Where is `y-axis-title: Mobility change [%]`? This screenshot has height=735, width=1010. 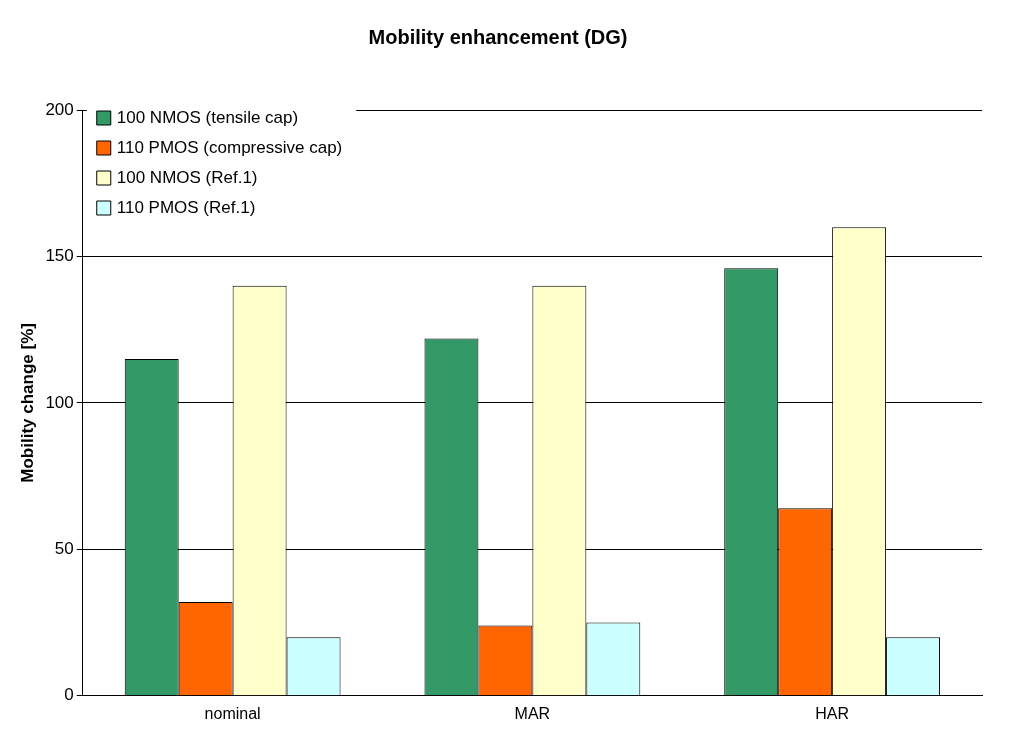
y-axis-title: Mobility change [%] is located at coordinates (27, 403).